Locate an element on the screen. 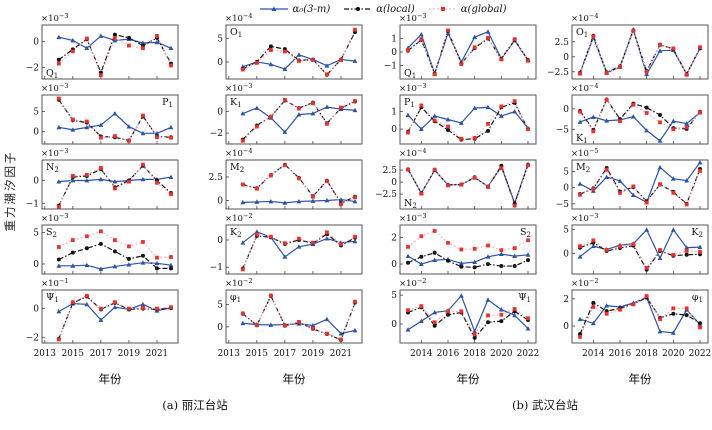 This screenshot has width=712, height=430. subplot-Psi1-lijiang: ×10⁻¹ 0 −2 2013 2015 2017 2019 2021 Ψ1 is located at coordinates (98, 323).